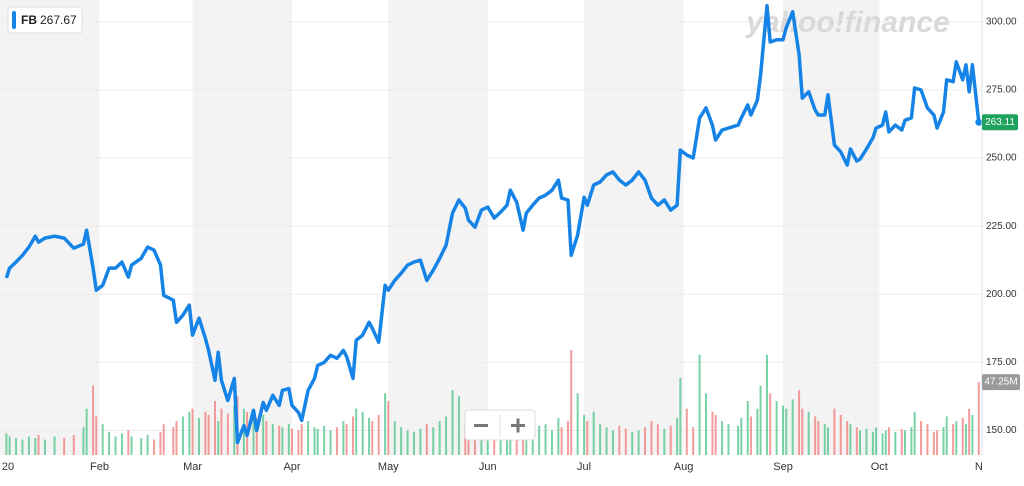  I want to click on last-point, so click(979, 122).